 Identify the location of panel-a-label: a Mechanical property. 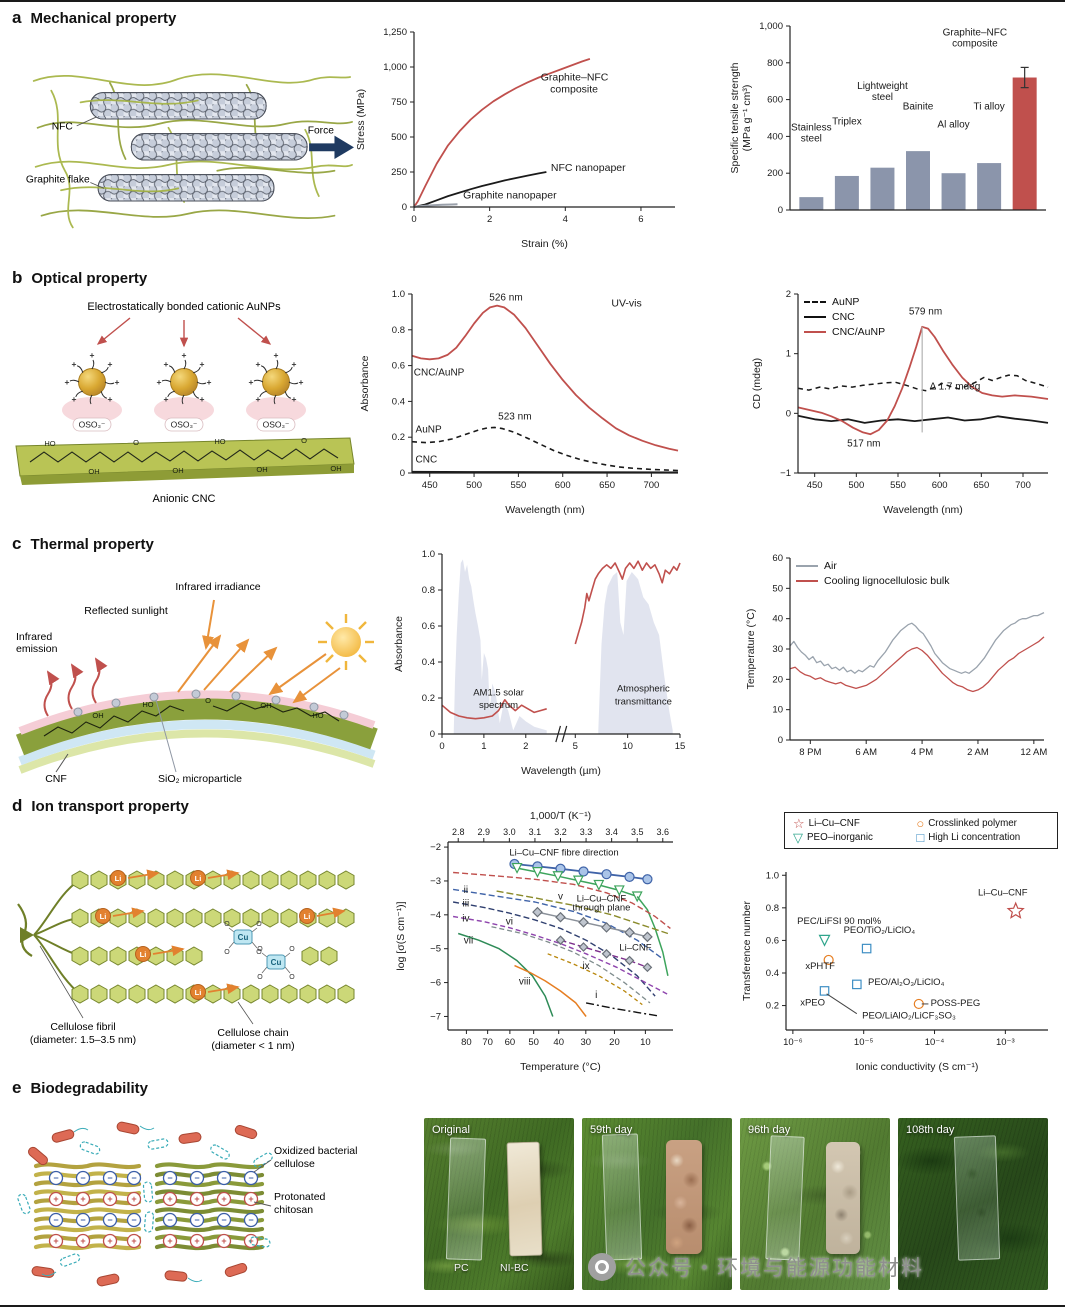
(94, 18).